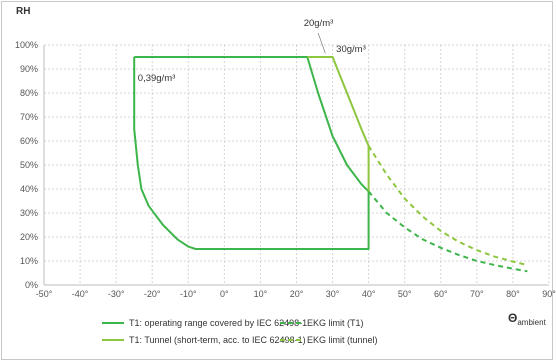 The height and width of the screenshot is (363, 556). What do you see at coordinates (116, 294) in the screenshot?
I see `x-tick-label: -30°` at bounding box center [116, 294].